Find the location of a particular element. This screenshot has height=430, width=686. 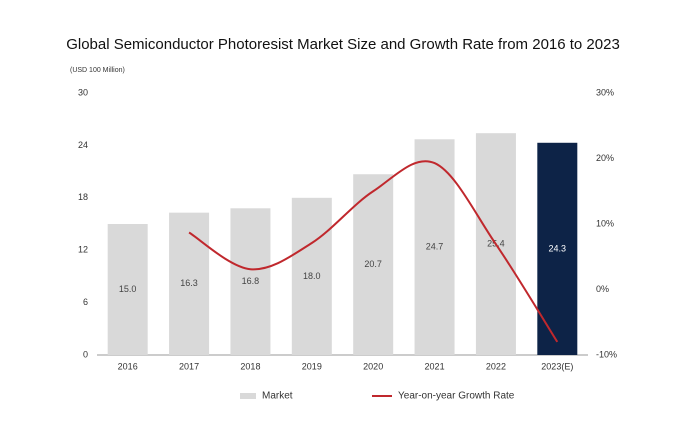

legend-swatch is located at coordinates (248, 396).